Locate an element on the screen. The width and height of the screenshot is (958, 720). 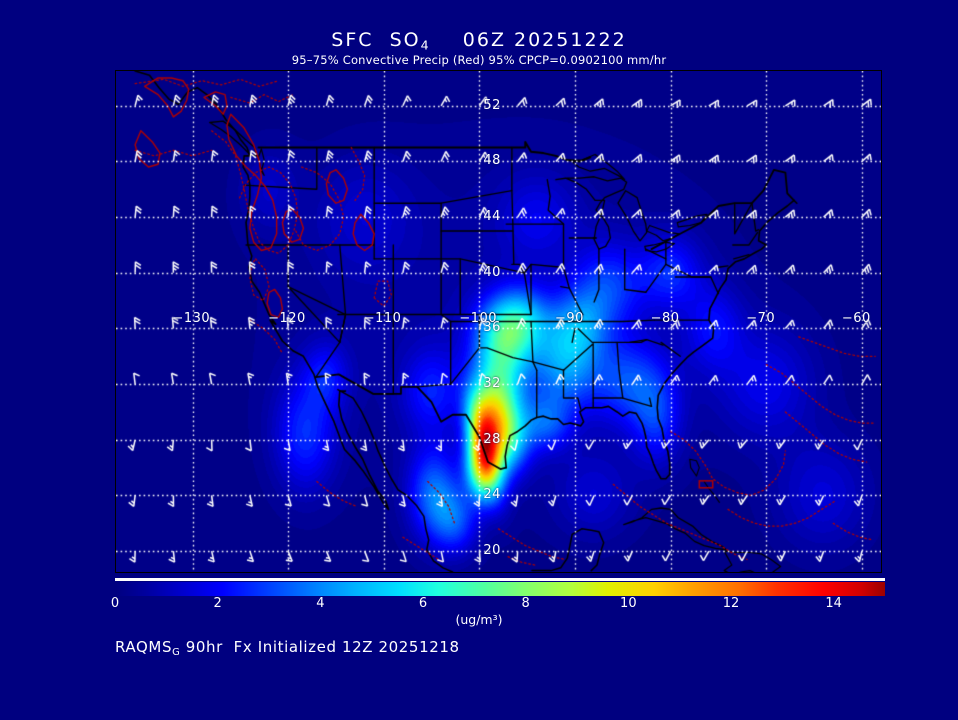
lat-tick-52: 52 is located at coordinates (492, 105).